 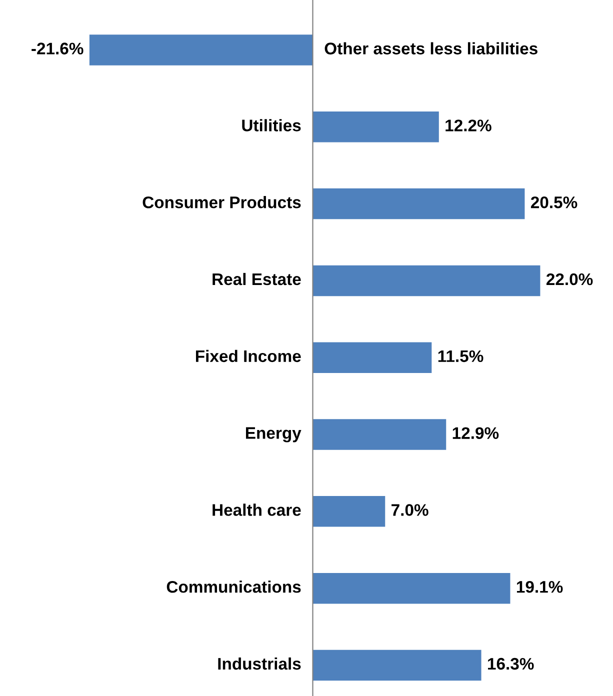 I want to click on data-label: 12.2%, so click(x=469, y=126).